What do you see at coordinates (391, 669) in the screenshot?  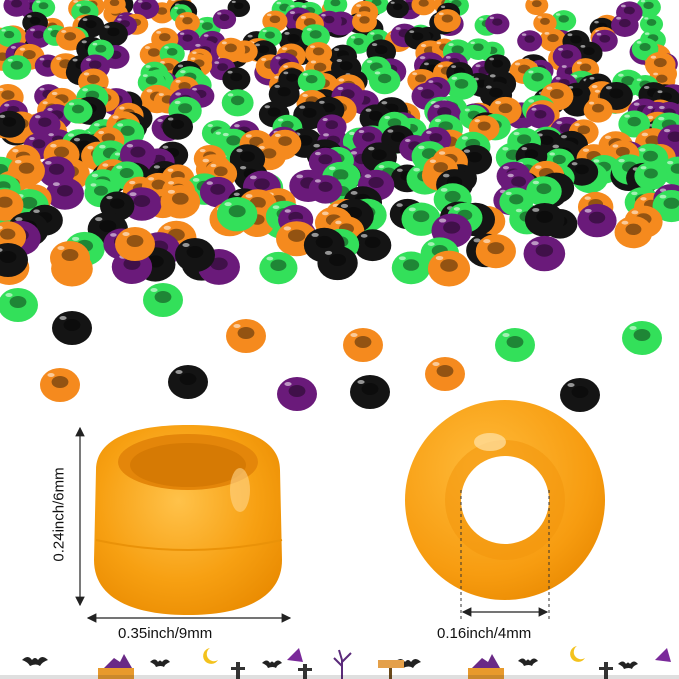 I see `signpost-icon` at bounding box center [391, 669].